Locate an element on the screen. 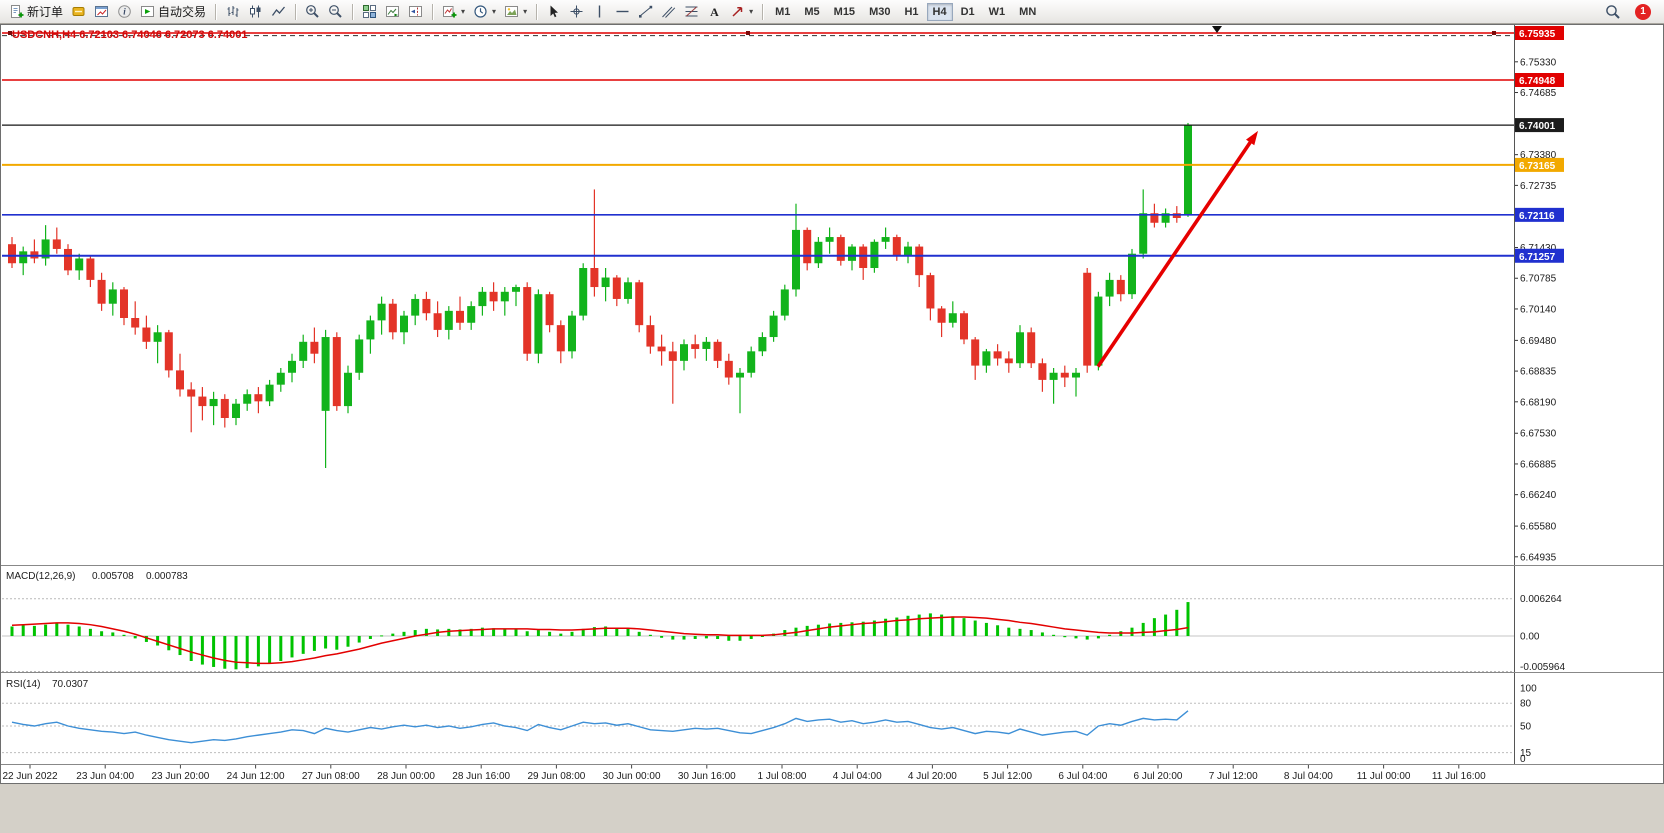 The image size is (1664, 833). info-icon: i is located at coordinates (124, 11).